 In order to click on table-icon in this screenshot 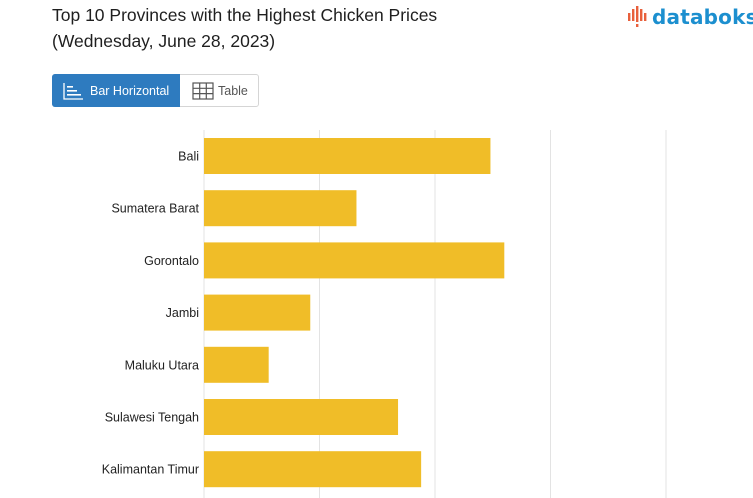, I will do `click(203, 90)`.